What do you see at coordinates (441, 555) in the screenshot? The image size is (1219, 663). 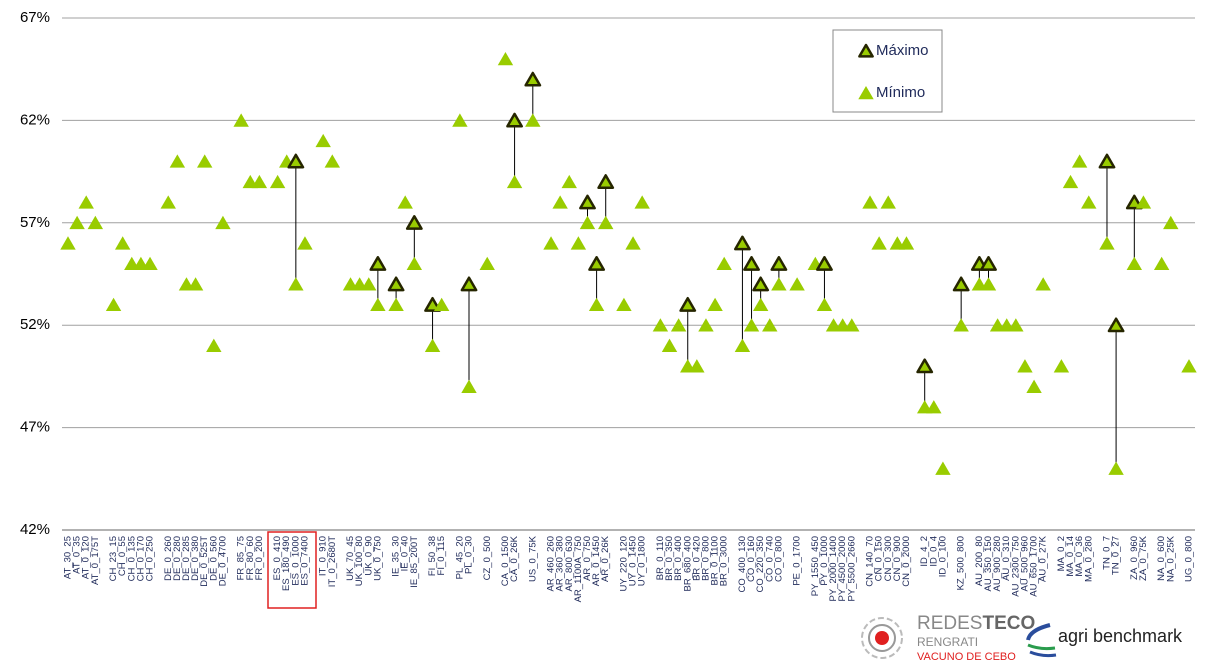 I see `x-tick-label: FI_0_115` at bounding box center [441, 555].